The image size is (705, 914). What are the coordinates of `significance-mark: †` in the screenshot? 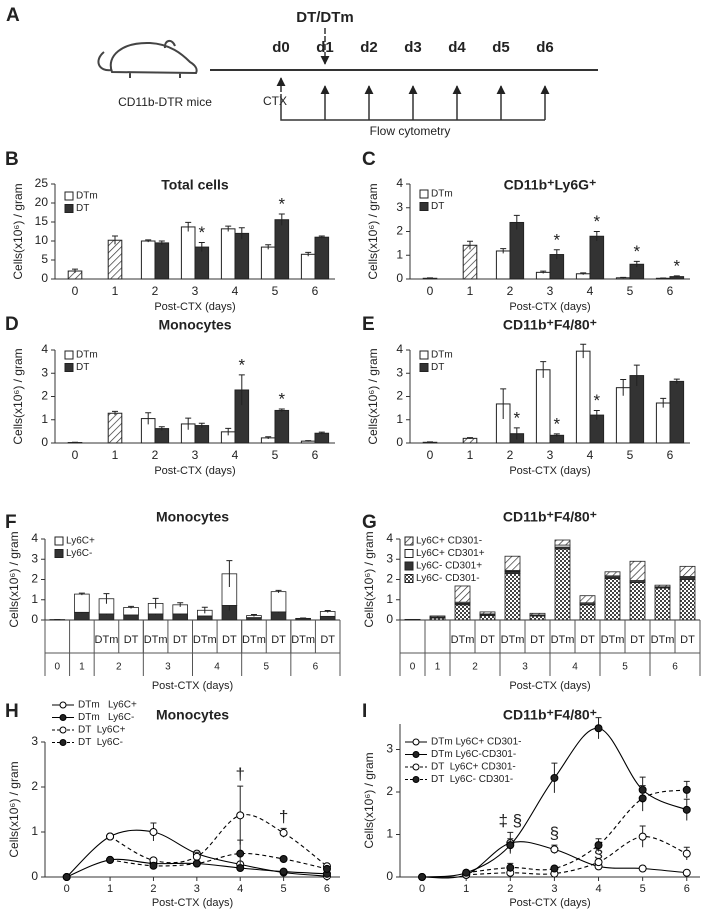 It's located at (283, 816).